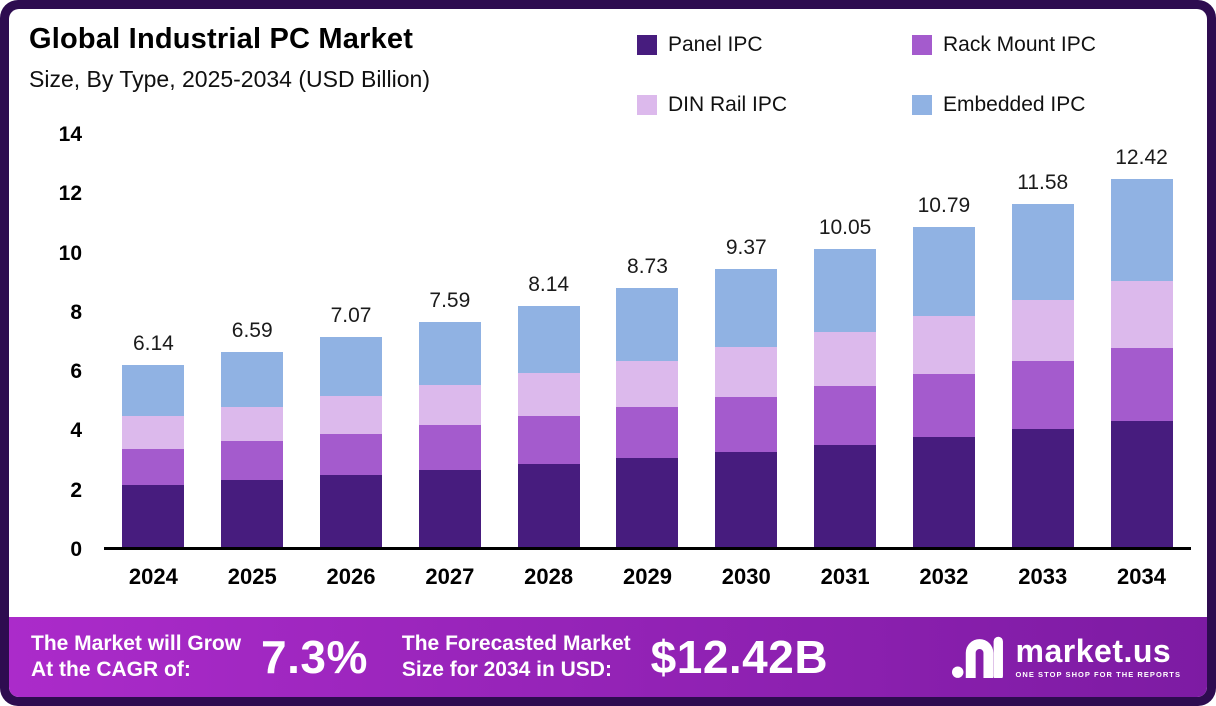 The height and width of the screenshot is (706, 1216). I want to click on bar-column-2026: 7.07, so click(351, 341).